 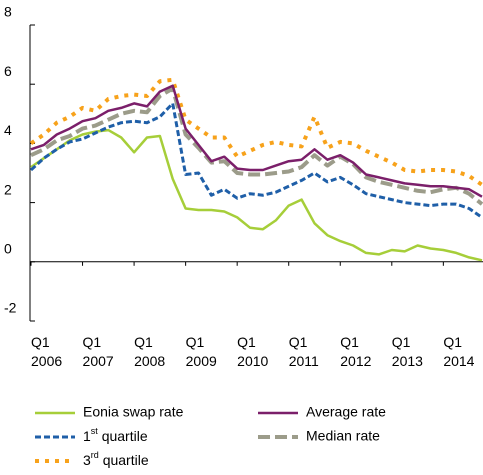 What do you see at coordinates (355, 351) in the screenshot?
I see `x-tick-label: Q1 2012` at bounding box center [355, 351].